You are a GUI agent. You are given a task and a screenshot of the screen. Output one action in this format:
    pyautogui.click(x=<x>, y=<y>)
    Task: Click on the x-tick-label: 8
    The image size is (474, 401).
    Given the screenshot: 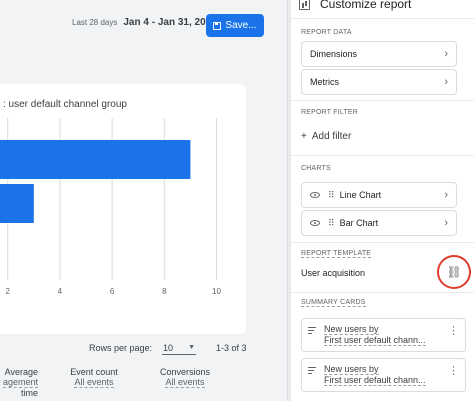 What is the action you would take?
    pyautogui.click(x=164, y=291)
    